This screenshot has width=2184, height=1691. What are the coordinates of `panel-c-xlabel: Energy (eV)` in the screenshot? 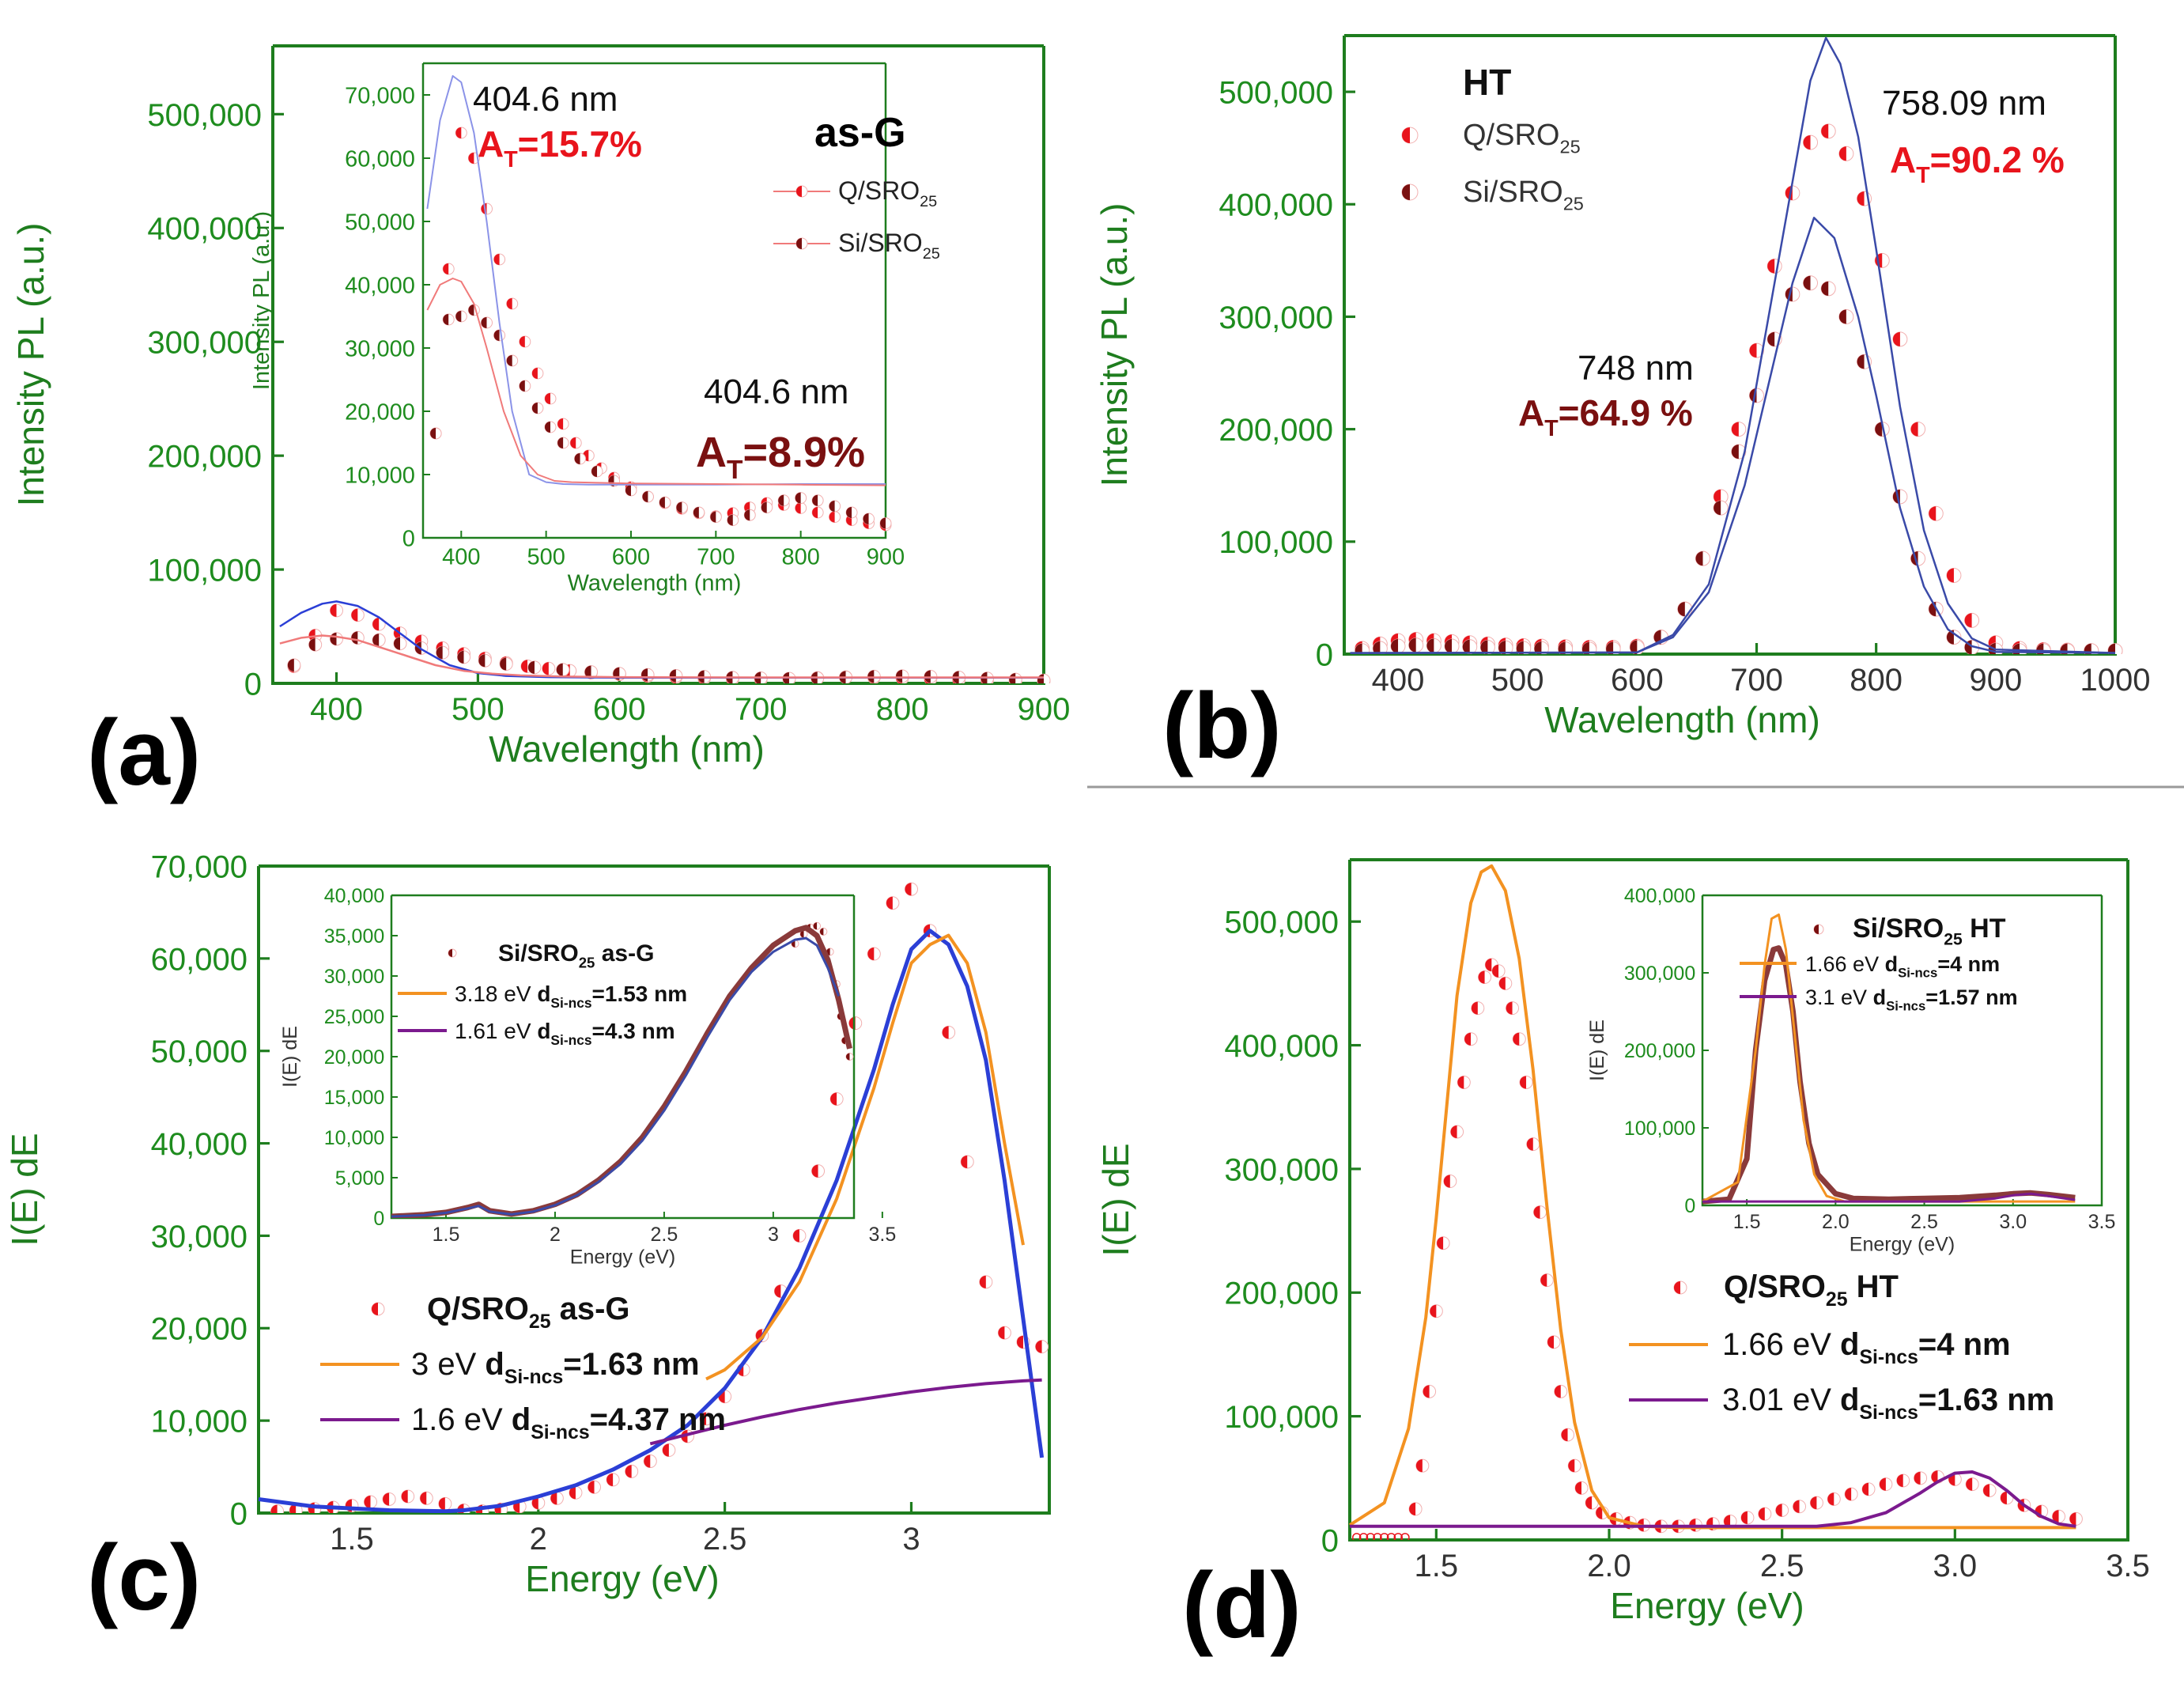 It's located at (622, 1578).